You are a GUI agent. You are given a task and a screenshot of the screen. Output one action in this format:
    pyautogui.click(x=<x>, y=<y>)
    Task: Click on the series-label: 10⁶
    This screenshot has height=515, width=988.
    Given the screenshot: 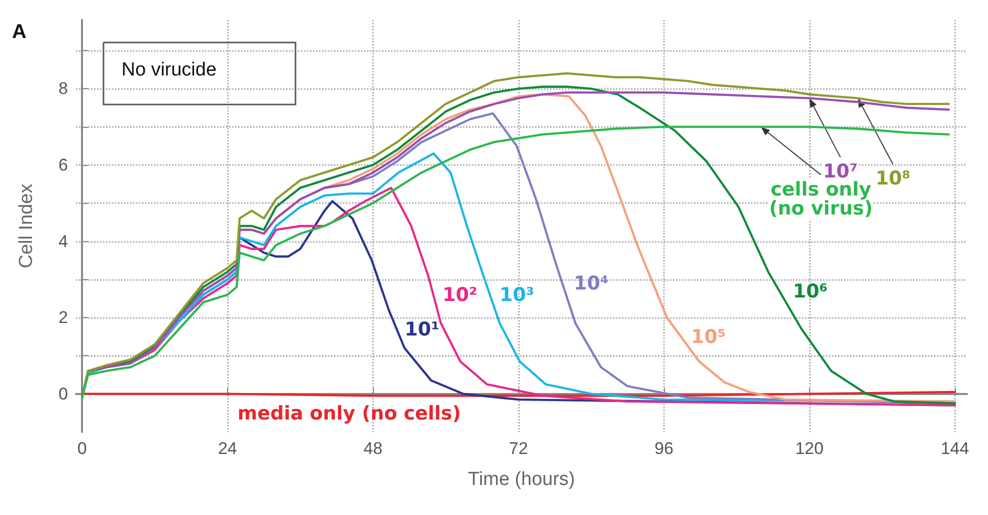 What is the action you would take?
    pyautogui.click(x=810, y=291)
    